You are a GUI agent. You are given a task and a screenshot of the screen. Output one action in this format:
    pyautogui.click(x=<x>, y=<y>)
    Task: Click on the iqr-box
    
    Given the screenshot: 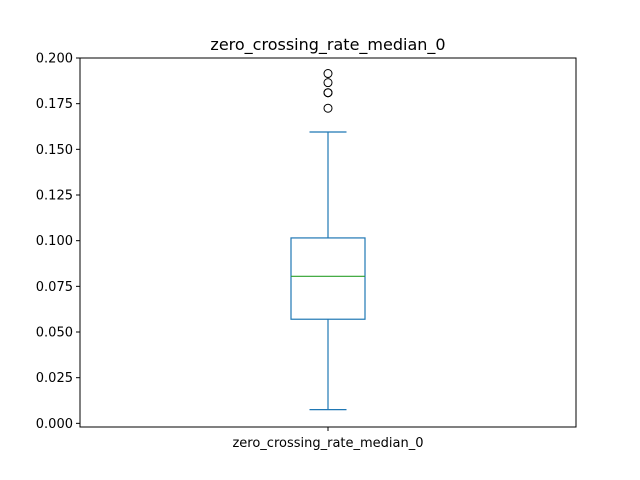 What is the action you would take?
    pyautogui.click(x=328, y=278)
    